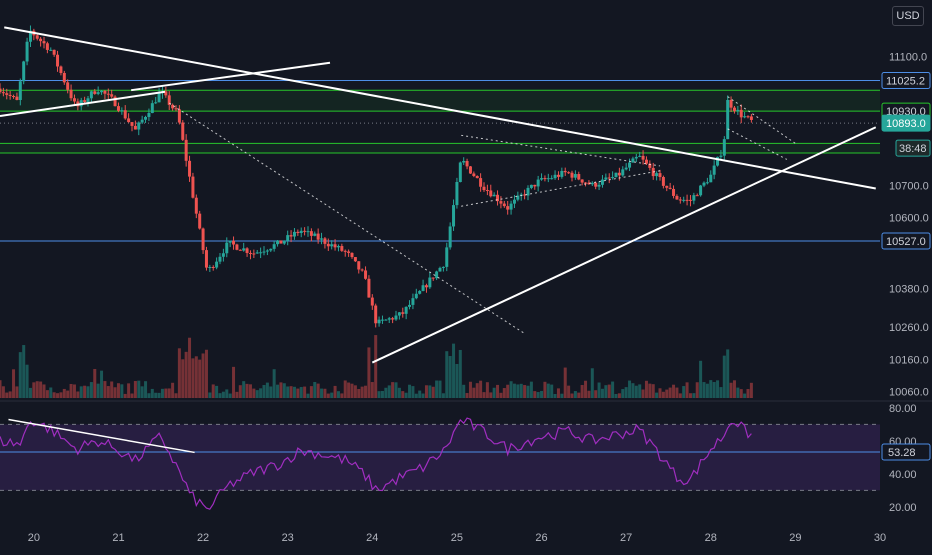 Image resolution: width=932 pixels, height=555 pixels. I want to click on time-axis-tick: 23, so click(288, 538).